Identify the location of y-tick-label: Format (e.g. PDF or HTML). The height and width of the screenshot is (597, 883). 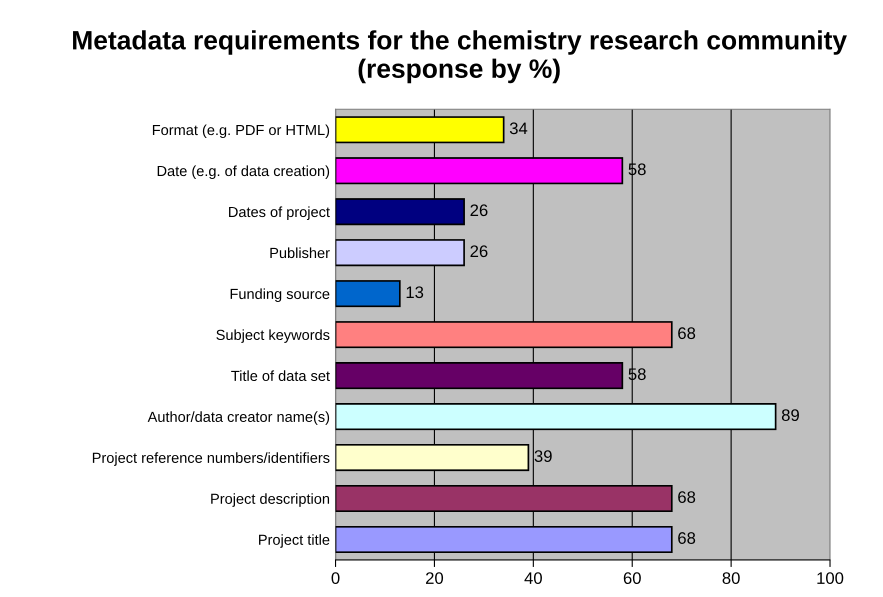
(241, 131).